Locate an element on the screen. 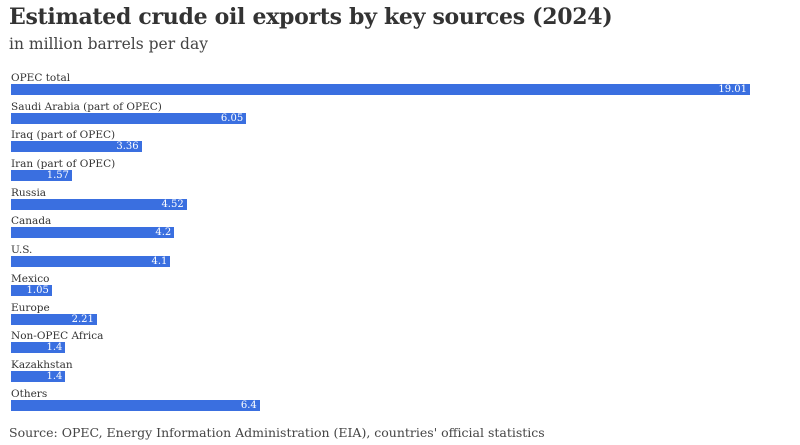 The width and height of the screenshot is (800, 445). bar-row: Others 6.4 is located at coordinates (401, 402).